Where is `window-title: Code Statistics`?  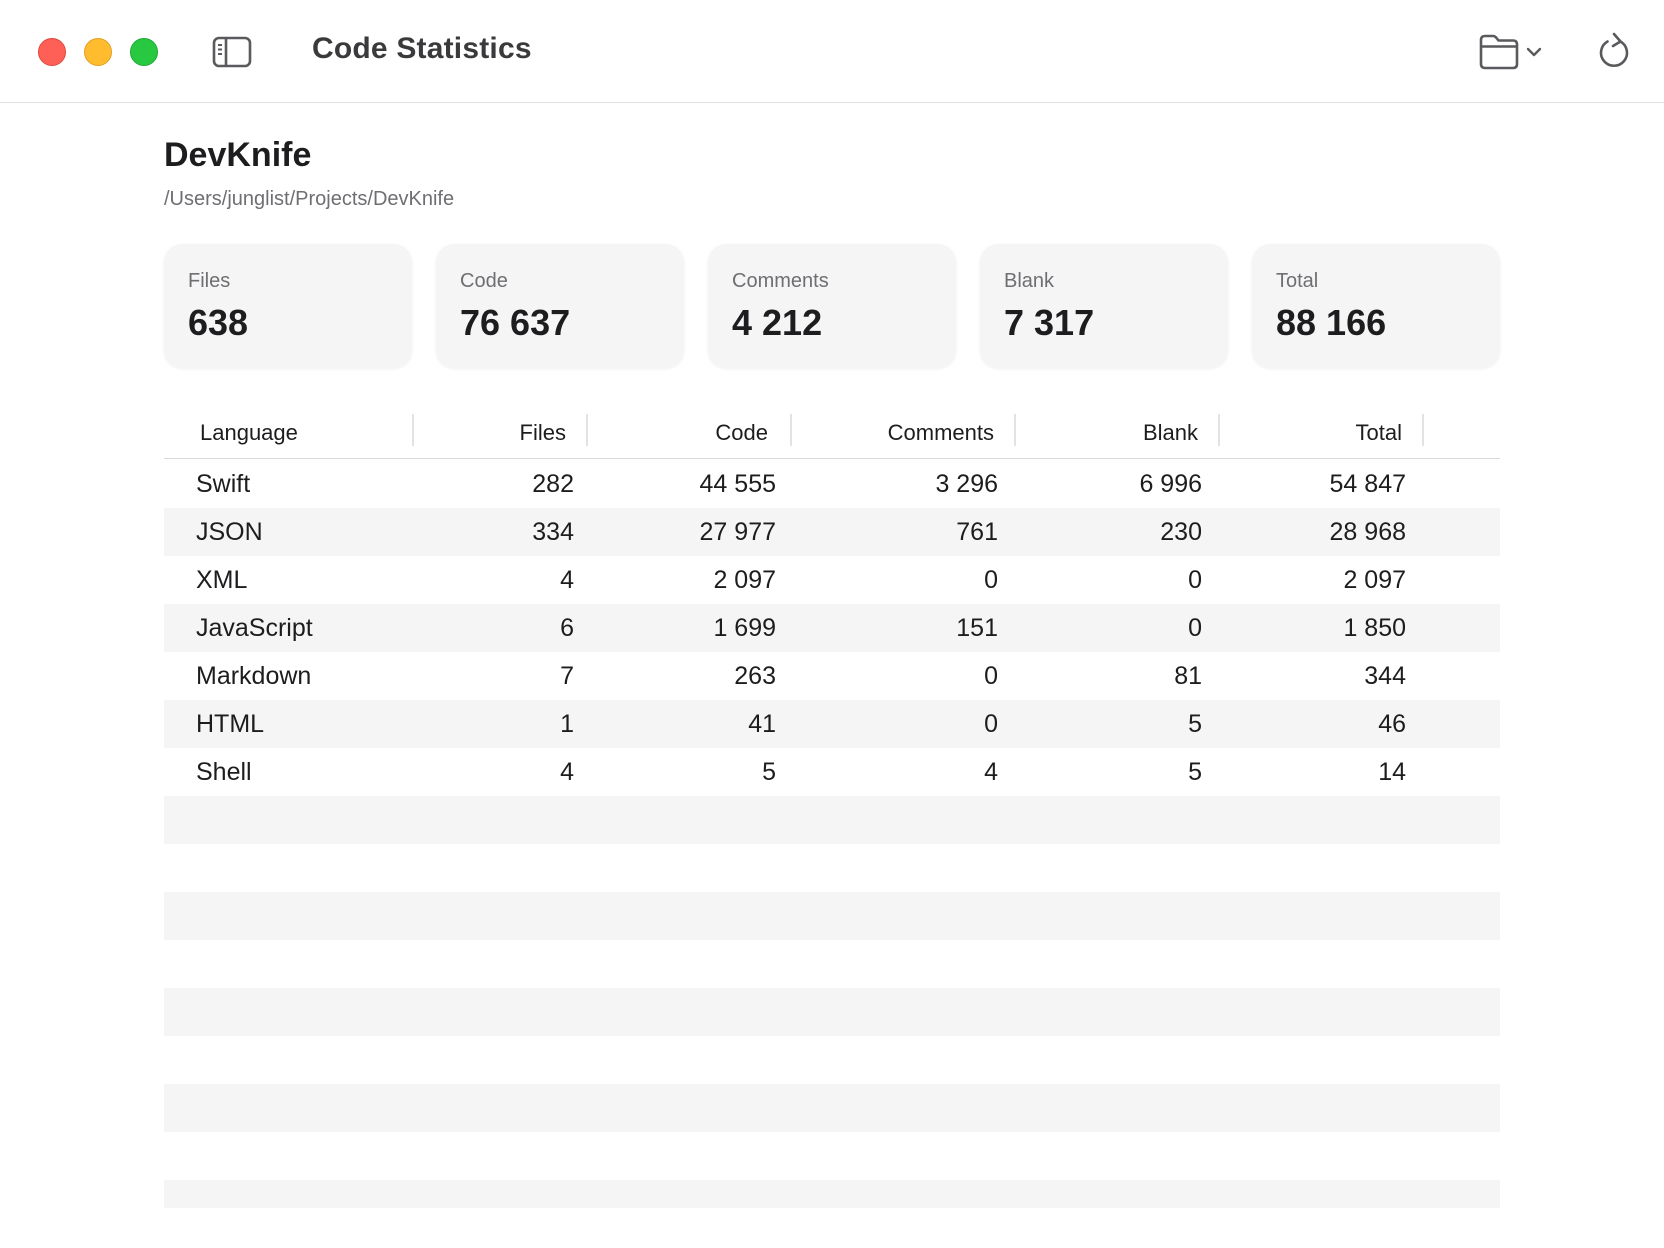 window-title: Code Statistics is located at coordinates (422, 48).